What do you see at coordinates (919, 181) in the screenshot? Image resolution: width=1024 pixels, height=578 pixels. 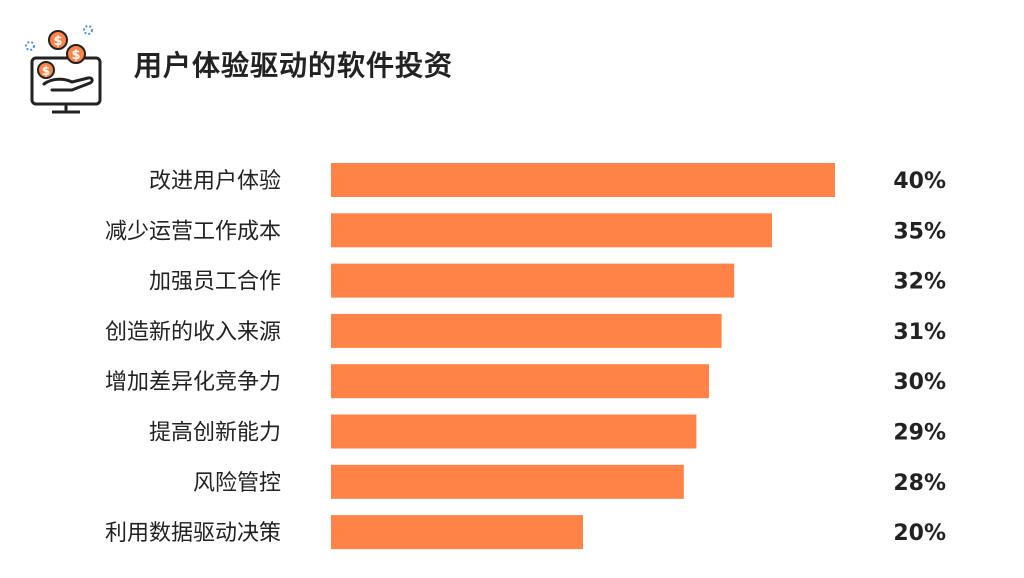 I see `value-label: 40%` at bounding box center [919, 181].